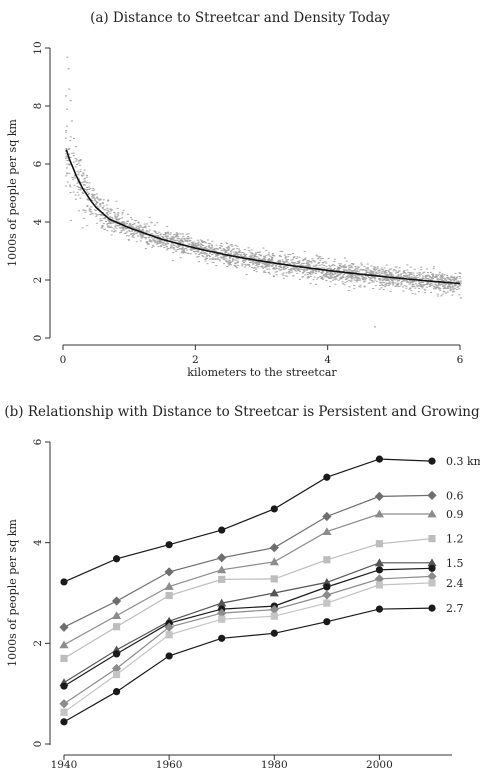  What do you see at coordinates (38, 221) in the screenshot?
I see `y-tick-label: 4` at bounding box center [38, 221].